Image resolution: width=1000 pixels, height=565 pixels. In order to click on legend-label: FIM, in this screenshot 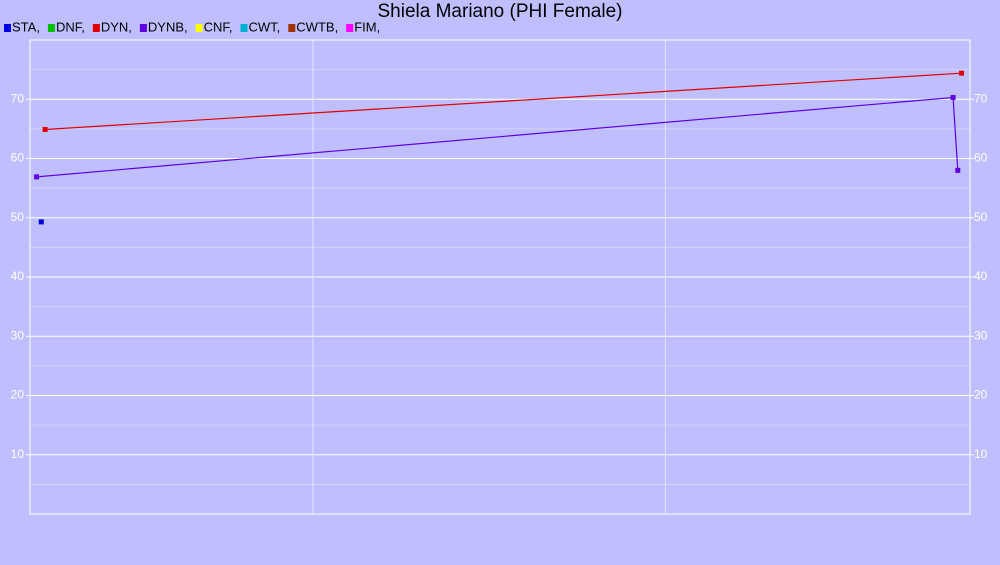, I will do `click(367, 26)`.